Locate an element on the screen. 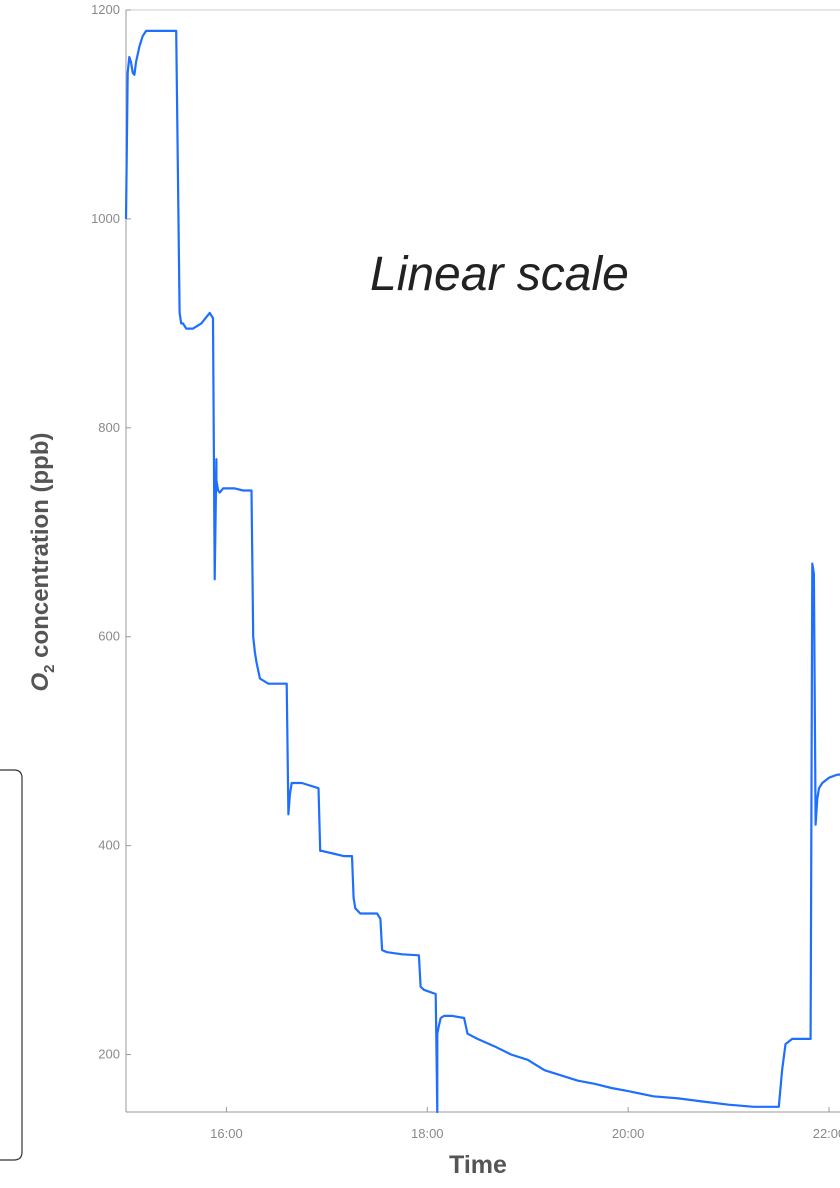 The height and width of the screenshot is (1188, 840). y-tick-label: 400 is located at coordinates (109, 845).